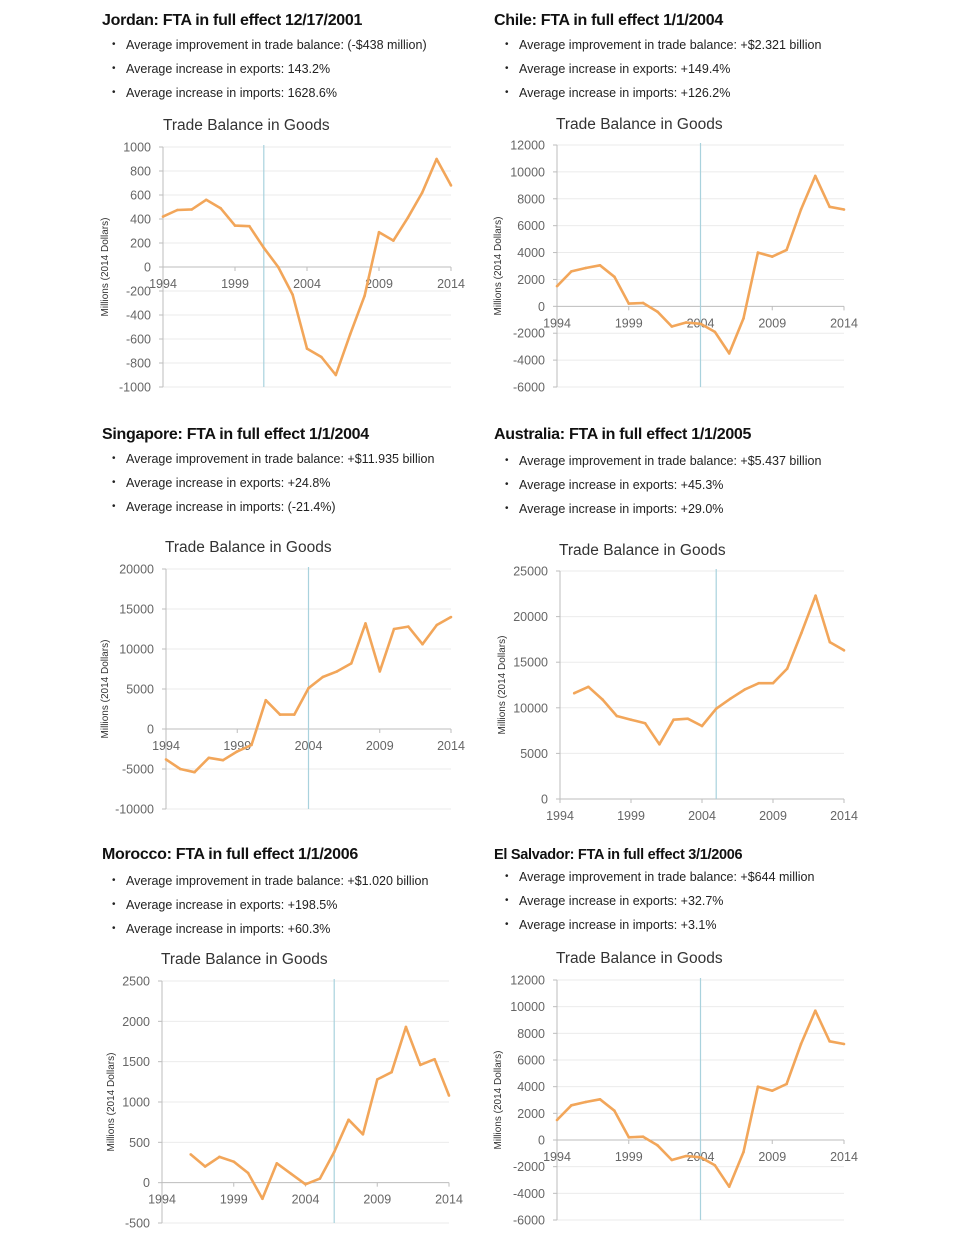  I want to click on y-tick-label: 500, so click(139, 1143).